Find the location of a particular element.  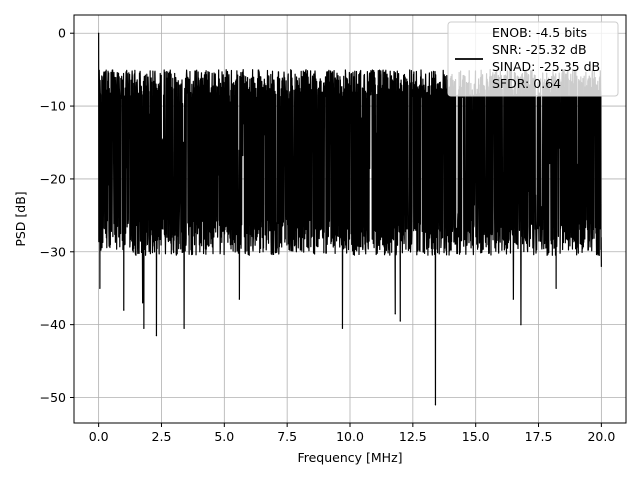

legend-box is located at coordinates (533, 59).